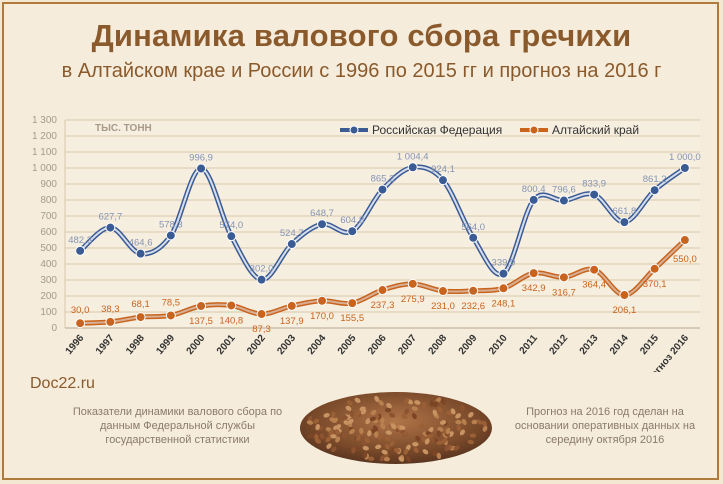  I want to click on buckwheat-image, so click(396, 428).